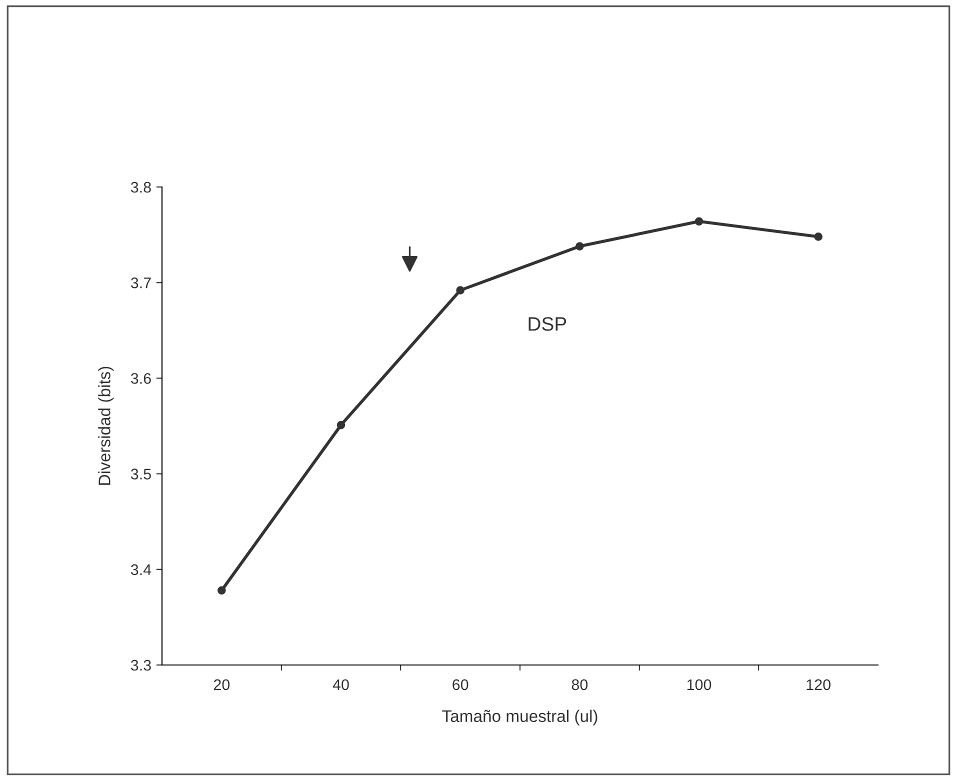  Describe the element at coordinates (460, 684) in the screenshot. I see `x-tick-label: 60` at that location.